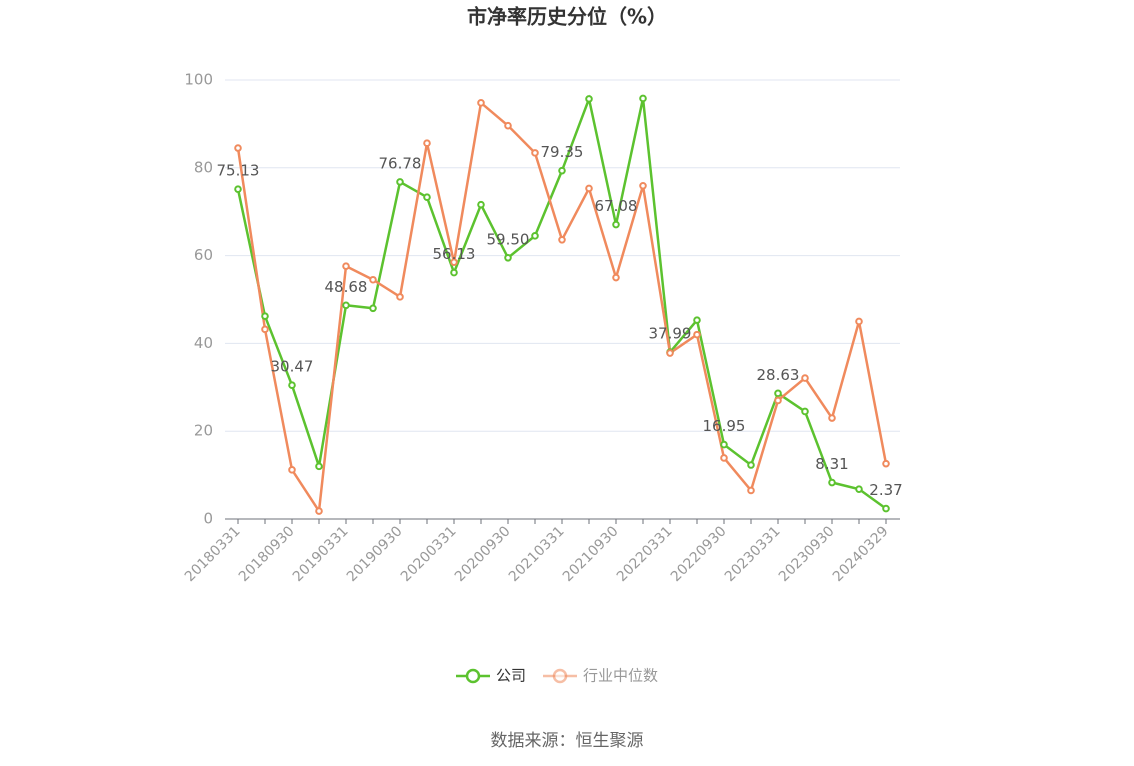 This screenshot has height=766, width=1134. Describe the element at coordinates (567, 741) in the screenshot. I see `source-note: 数据来源：恒生聚源` at that location.